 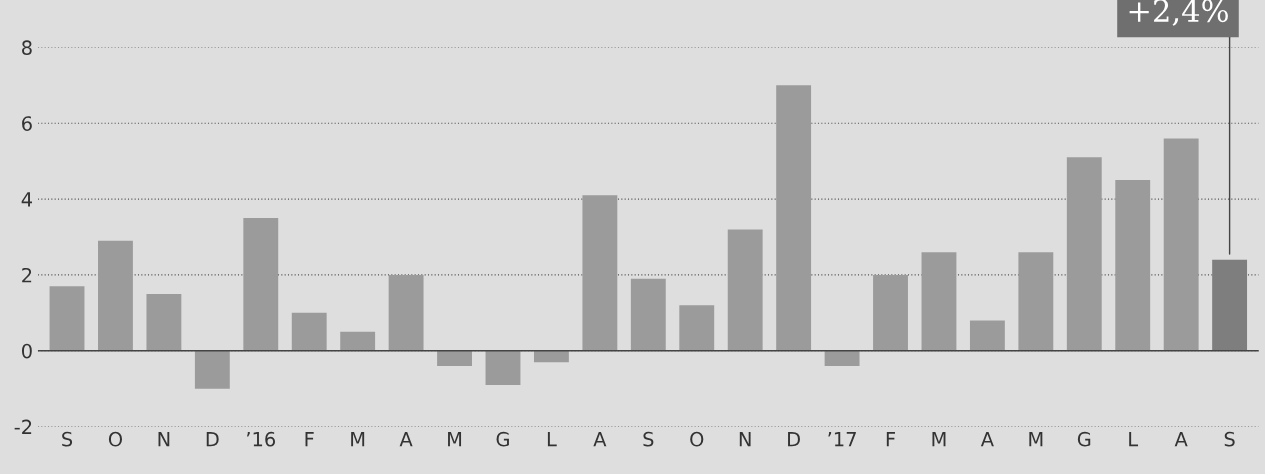 What do you see at coordinates (27, 48) in the screenshot?
I see `y-tick-label: 8` at bounding box center [27, 48].